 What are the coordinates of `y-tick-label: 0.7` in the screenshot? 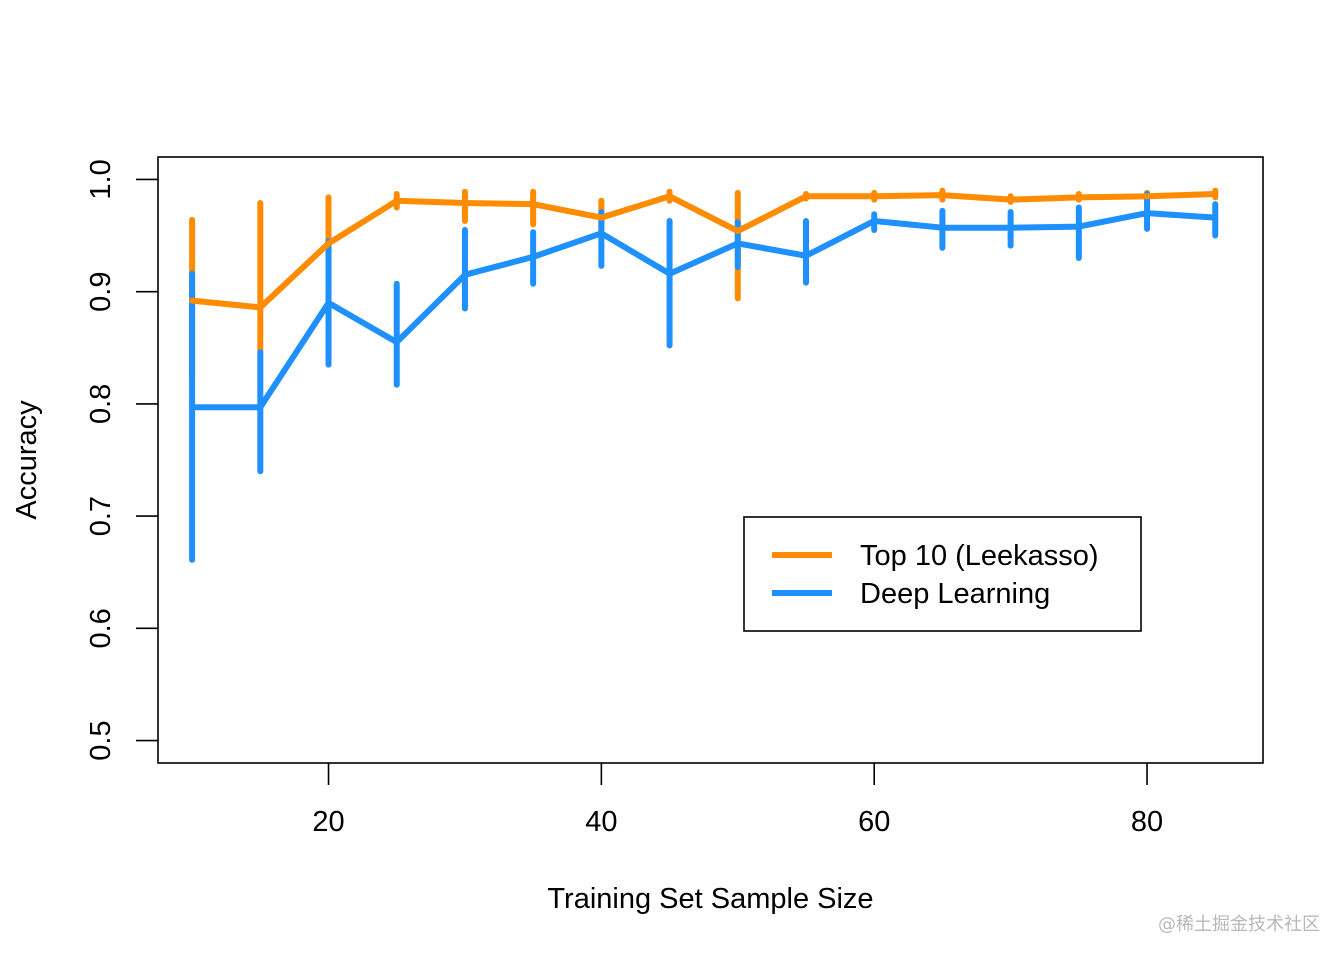 It's located at (101, 516).